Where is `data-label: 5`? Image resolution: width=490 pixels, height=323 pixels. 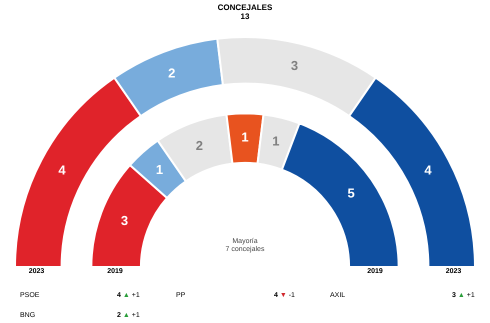
data-label: 5 is located at coordinates (351, 192).